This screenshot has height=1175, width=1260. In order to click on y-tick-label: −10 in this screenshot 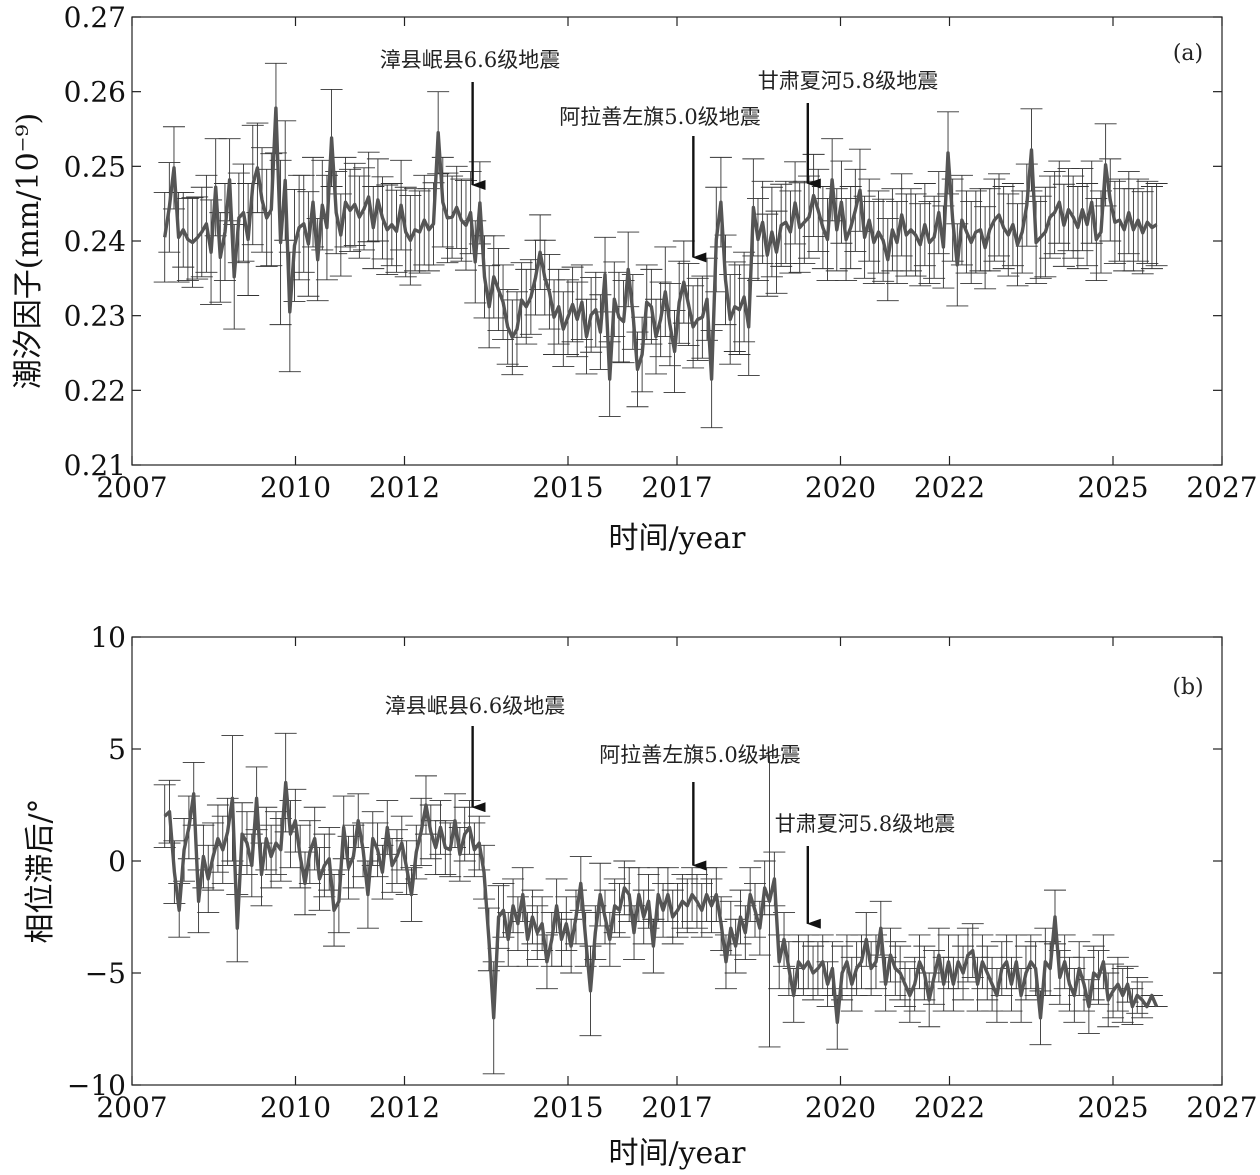, I will do `click(96, 1085)`.